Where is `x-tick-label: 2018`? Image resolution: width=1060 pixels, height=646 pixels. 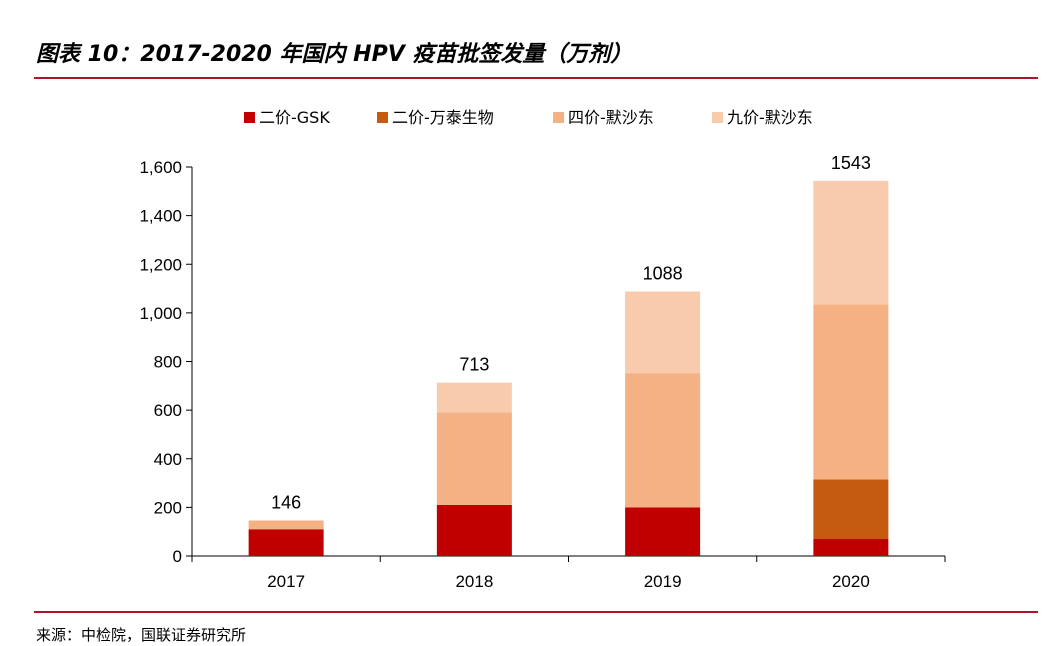 x-tick-label: 2018 is located at coordinates (474, 581).